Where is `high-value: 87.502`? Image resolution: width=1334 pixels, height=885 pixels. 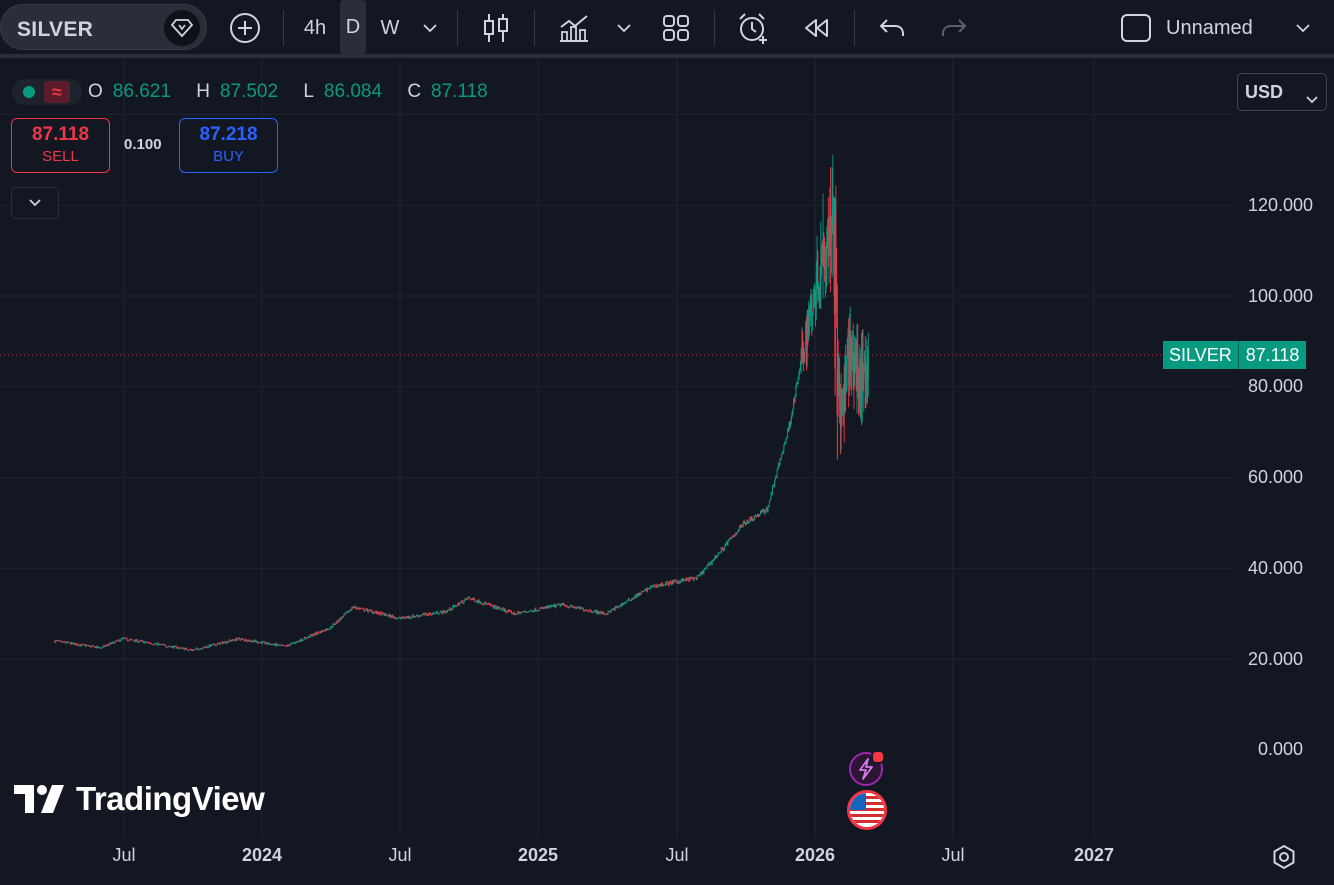 high-value: 87.502 is located at coordinates (249, 91).